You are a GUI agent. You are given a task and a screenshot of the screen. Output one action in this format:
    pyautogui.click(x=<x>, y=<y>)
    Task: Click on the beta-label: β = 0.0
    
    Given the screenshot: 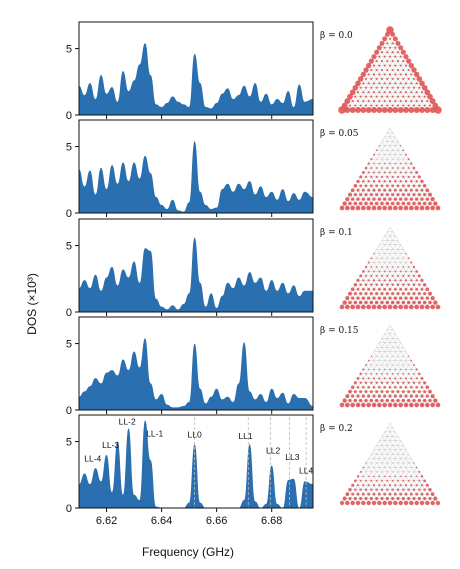 What is the action you would take?
    pyautogui.click(x=336, y=36)
    